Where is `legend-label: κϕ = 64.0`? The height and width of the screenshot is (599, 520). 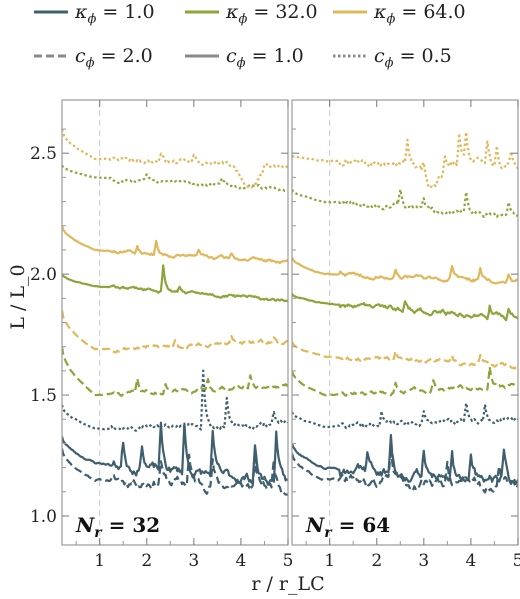
legend-label: κϕ = 64.0 is located at coordinates (419, 14).